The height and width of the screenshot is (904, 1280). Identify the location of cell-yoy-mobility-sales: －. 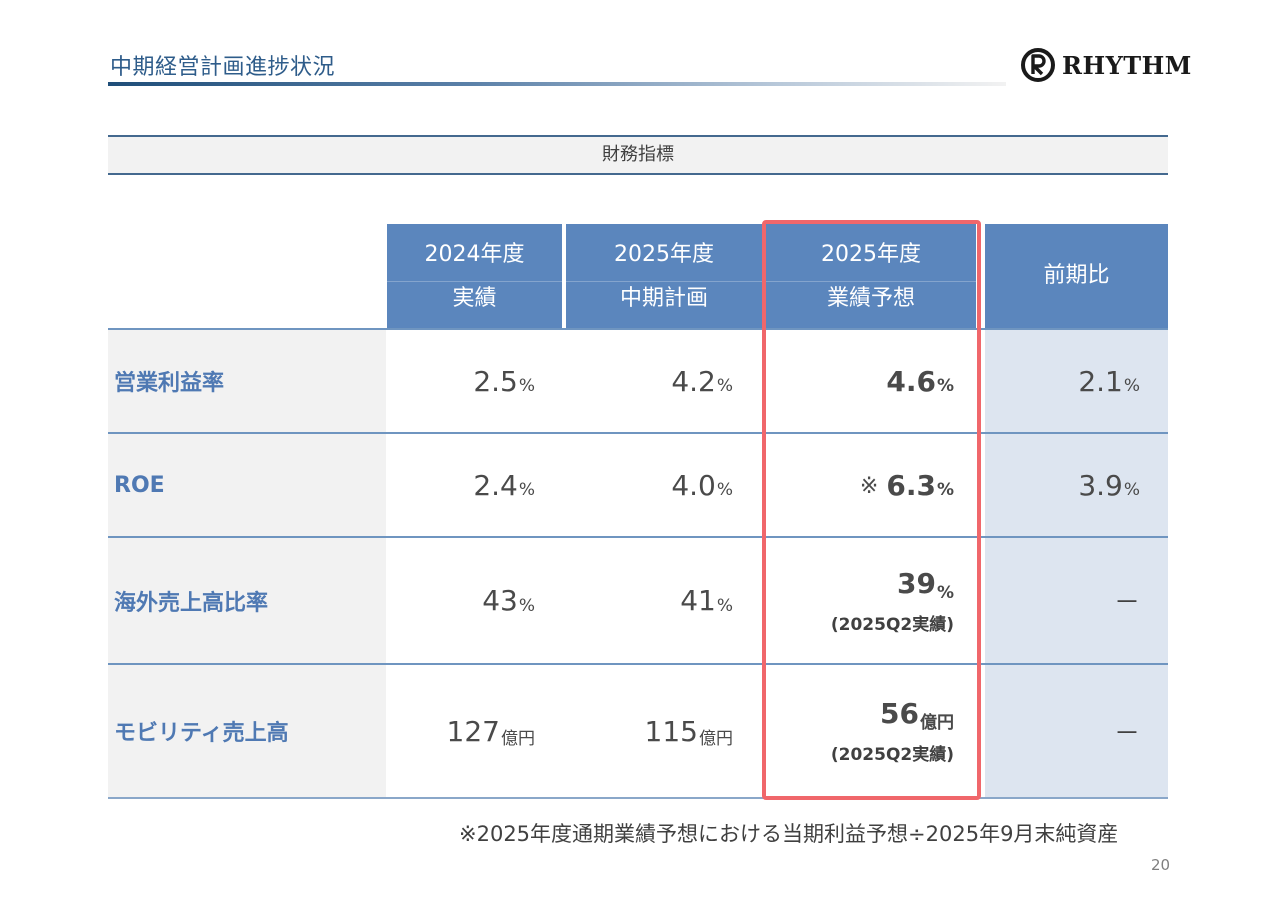
(1062, 731).